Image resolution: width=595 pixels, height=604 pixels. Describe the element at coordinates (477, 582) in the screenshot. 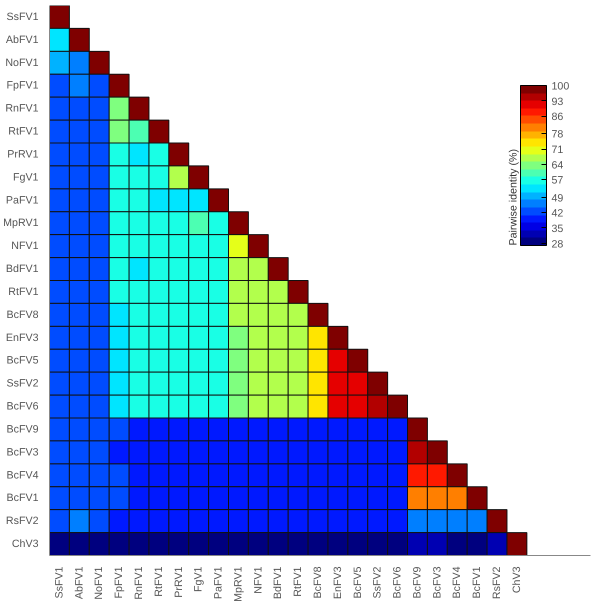

I see `x-tick-label: BcFV1` at that location.